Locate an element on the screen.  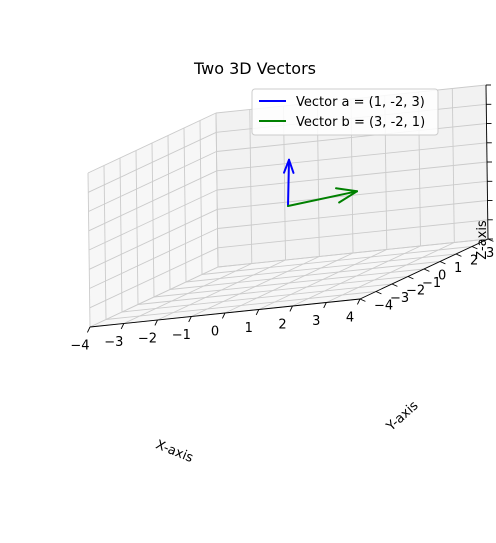
y-tick-label: 3 is located at coordinates (490, 253).